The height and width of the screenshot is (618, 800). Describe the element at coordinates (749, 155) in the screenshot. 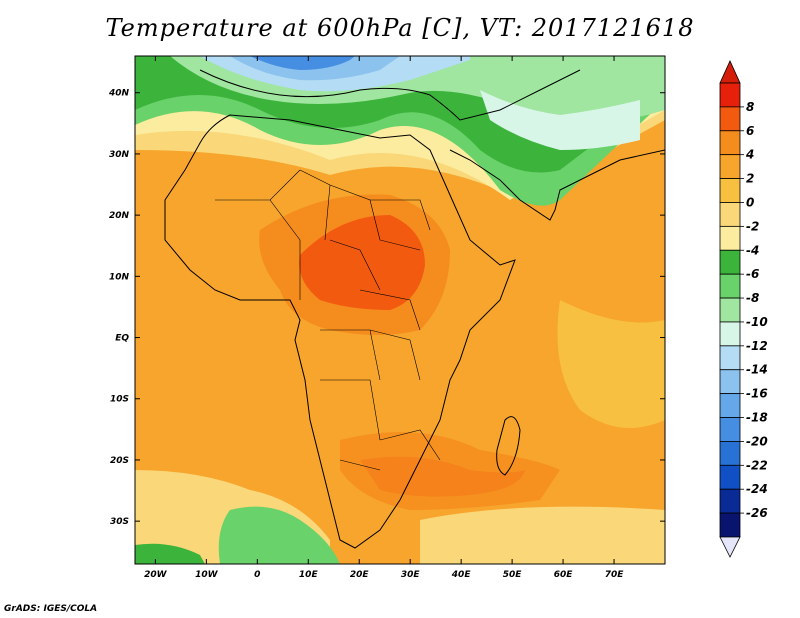

I see `colorbar-label: 4` at that location.